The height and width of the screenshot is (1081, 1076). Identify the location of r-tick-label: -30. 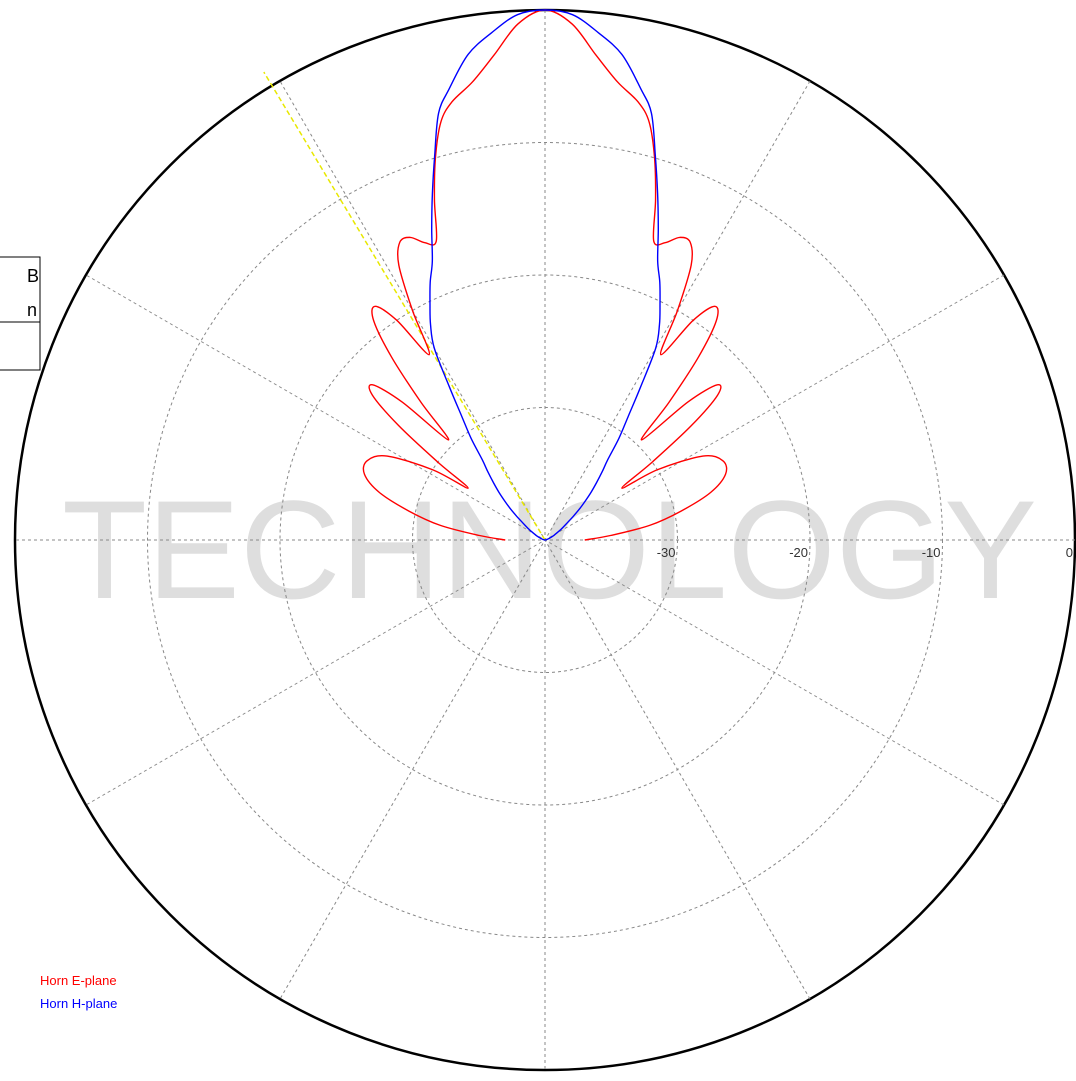
(666, 552).